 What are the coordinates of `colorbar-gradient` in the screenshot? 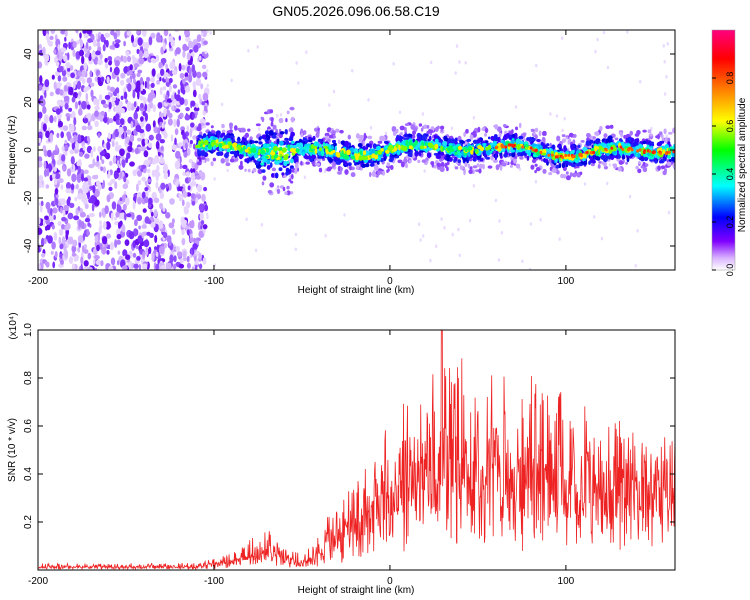 It's located at (723, 150).